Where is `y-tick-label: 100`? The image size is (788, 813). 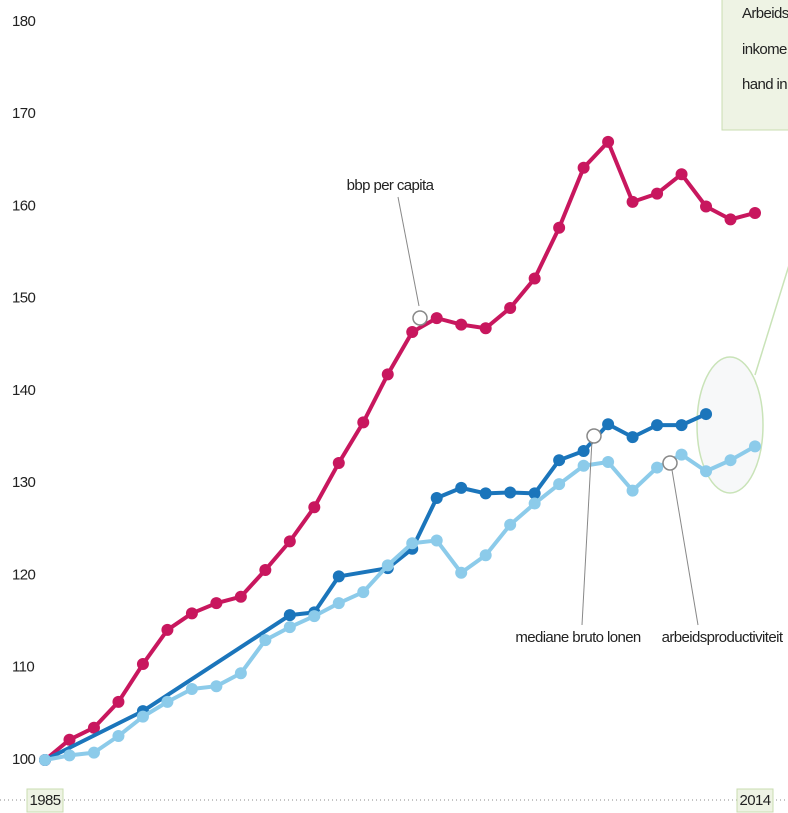 y-tick-label: 100 is located at coordinates (23, 759).